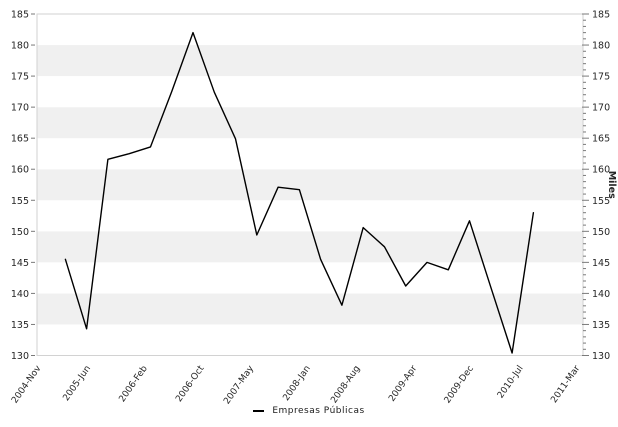  What do you see at coordinates (601, 46) in the screenshot?
I see `y-axis-right-tick-label: 180` at bounding box center [601, 46].